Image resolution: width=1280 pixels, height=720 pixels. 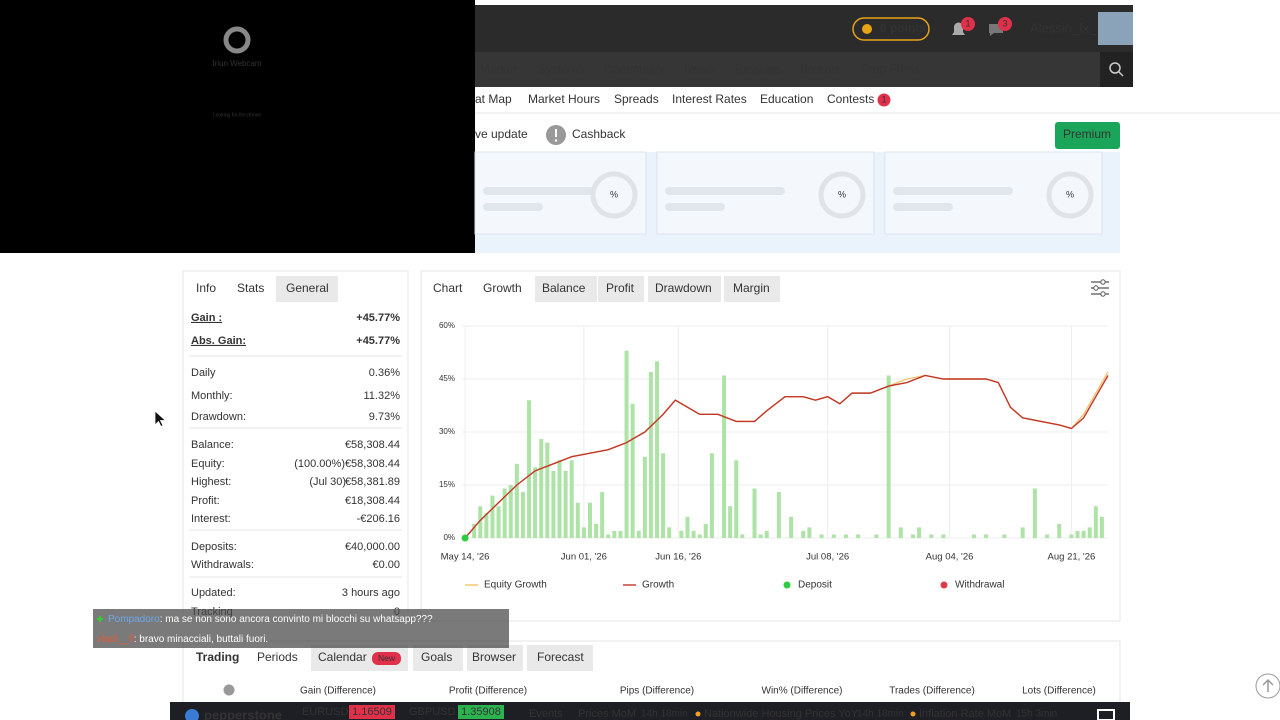 What do you see at coordinates (599, 134) in the screenshot?
I see `cashback-link: Cashback` at bounding box center [599, 134].